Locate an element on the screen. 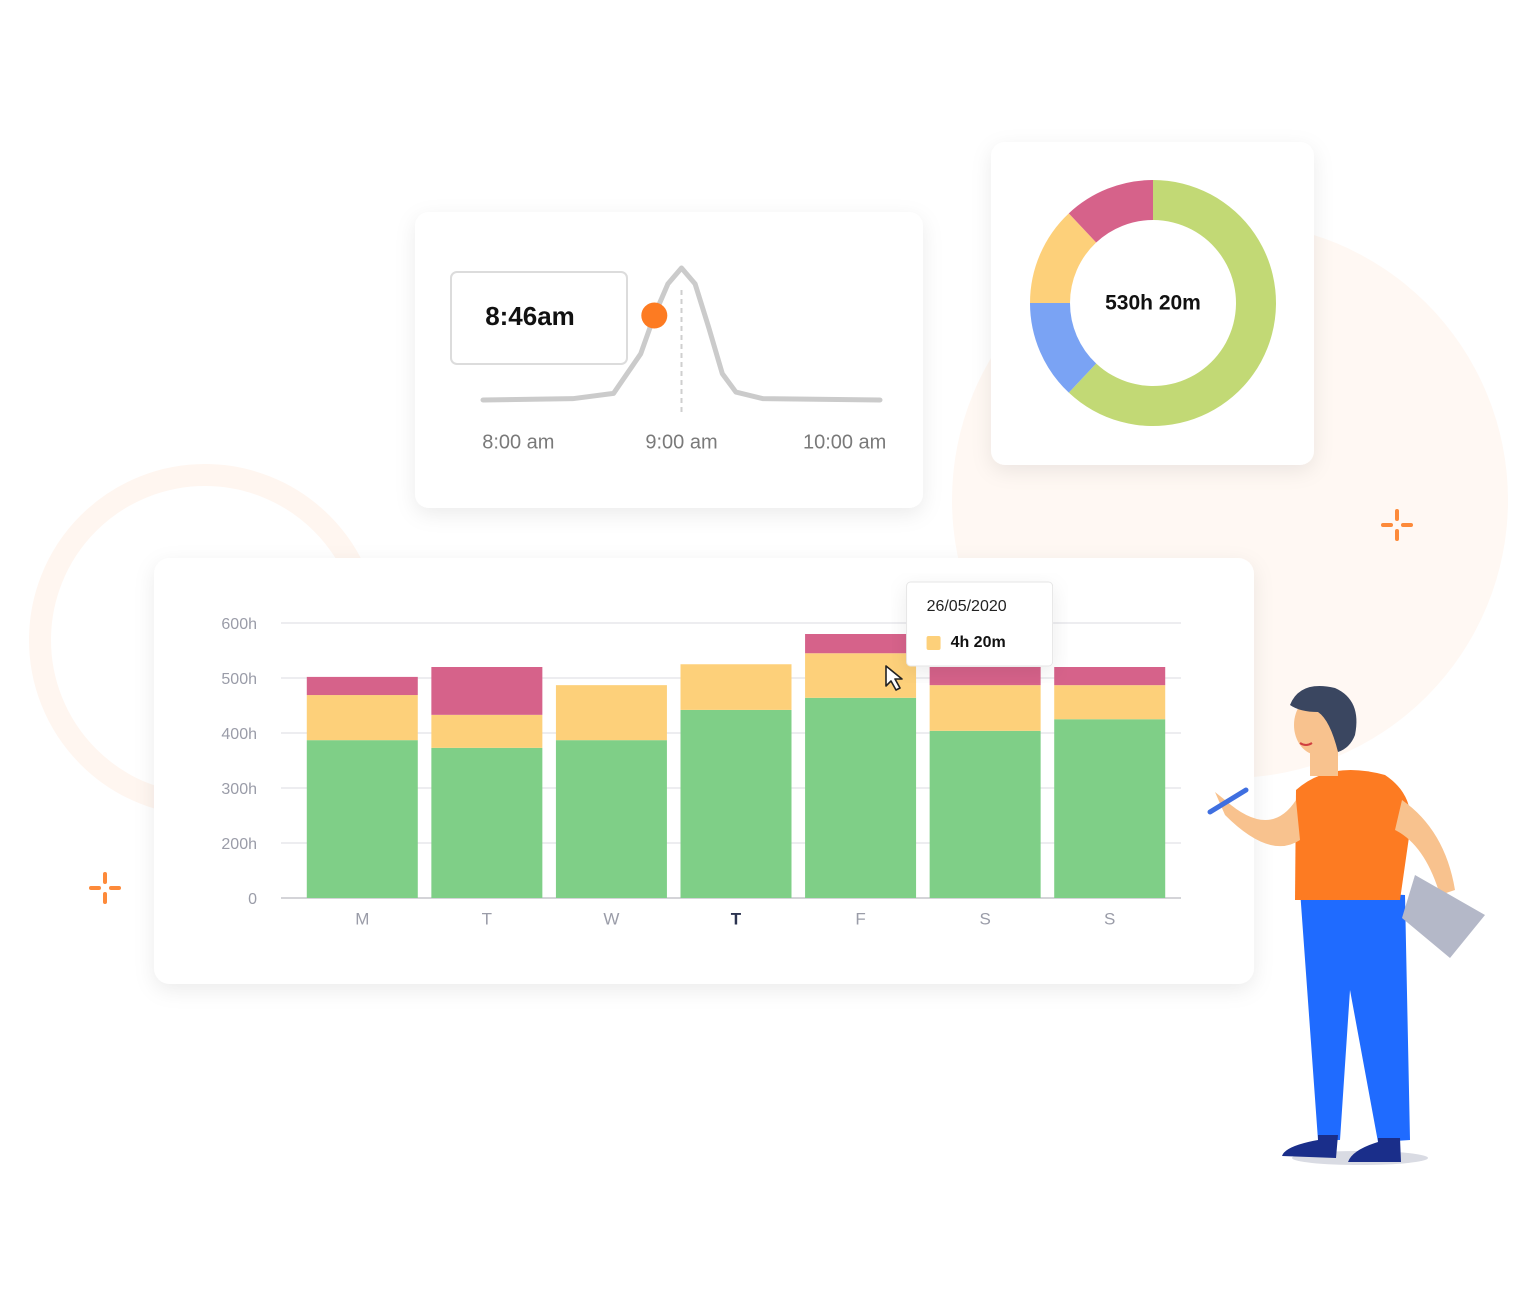 This screenshot has width=1536, height=1306. person is located at coordinates (1346, 925).